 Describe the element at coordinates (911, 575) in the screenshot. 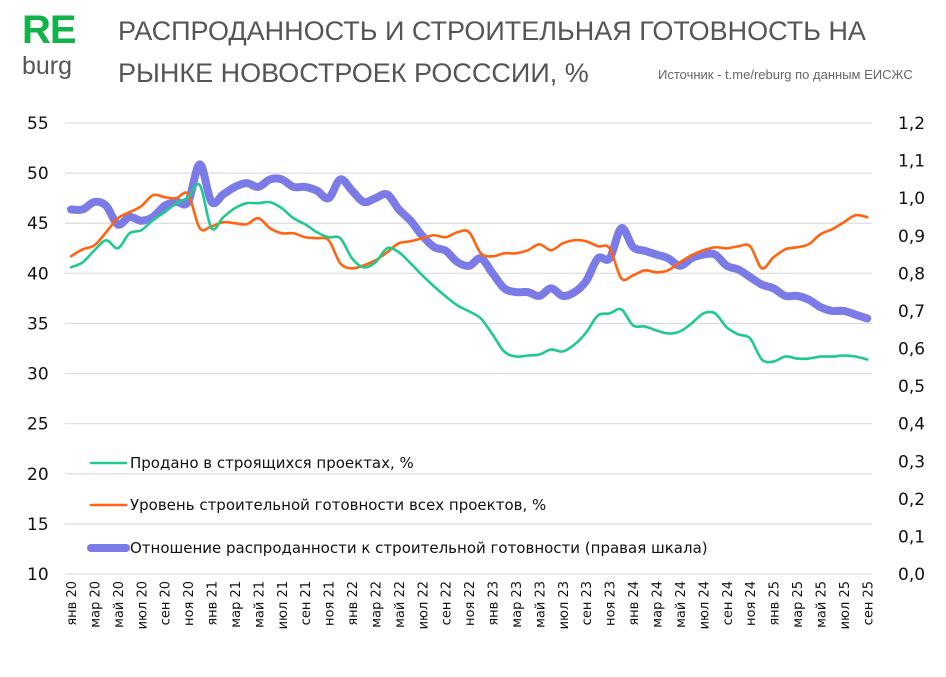

I see `y2-tick-label: 0,0` at that location.